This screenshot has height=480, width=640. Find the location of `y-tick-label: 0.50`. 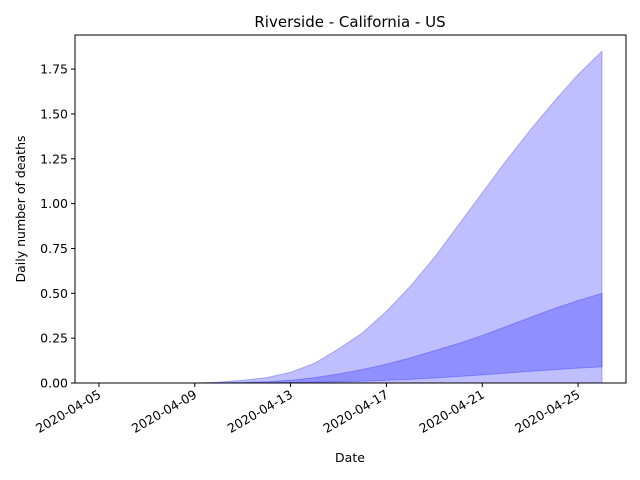

y-tick-label: 0.50 is located at coordinates (54, 293).